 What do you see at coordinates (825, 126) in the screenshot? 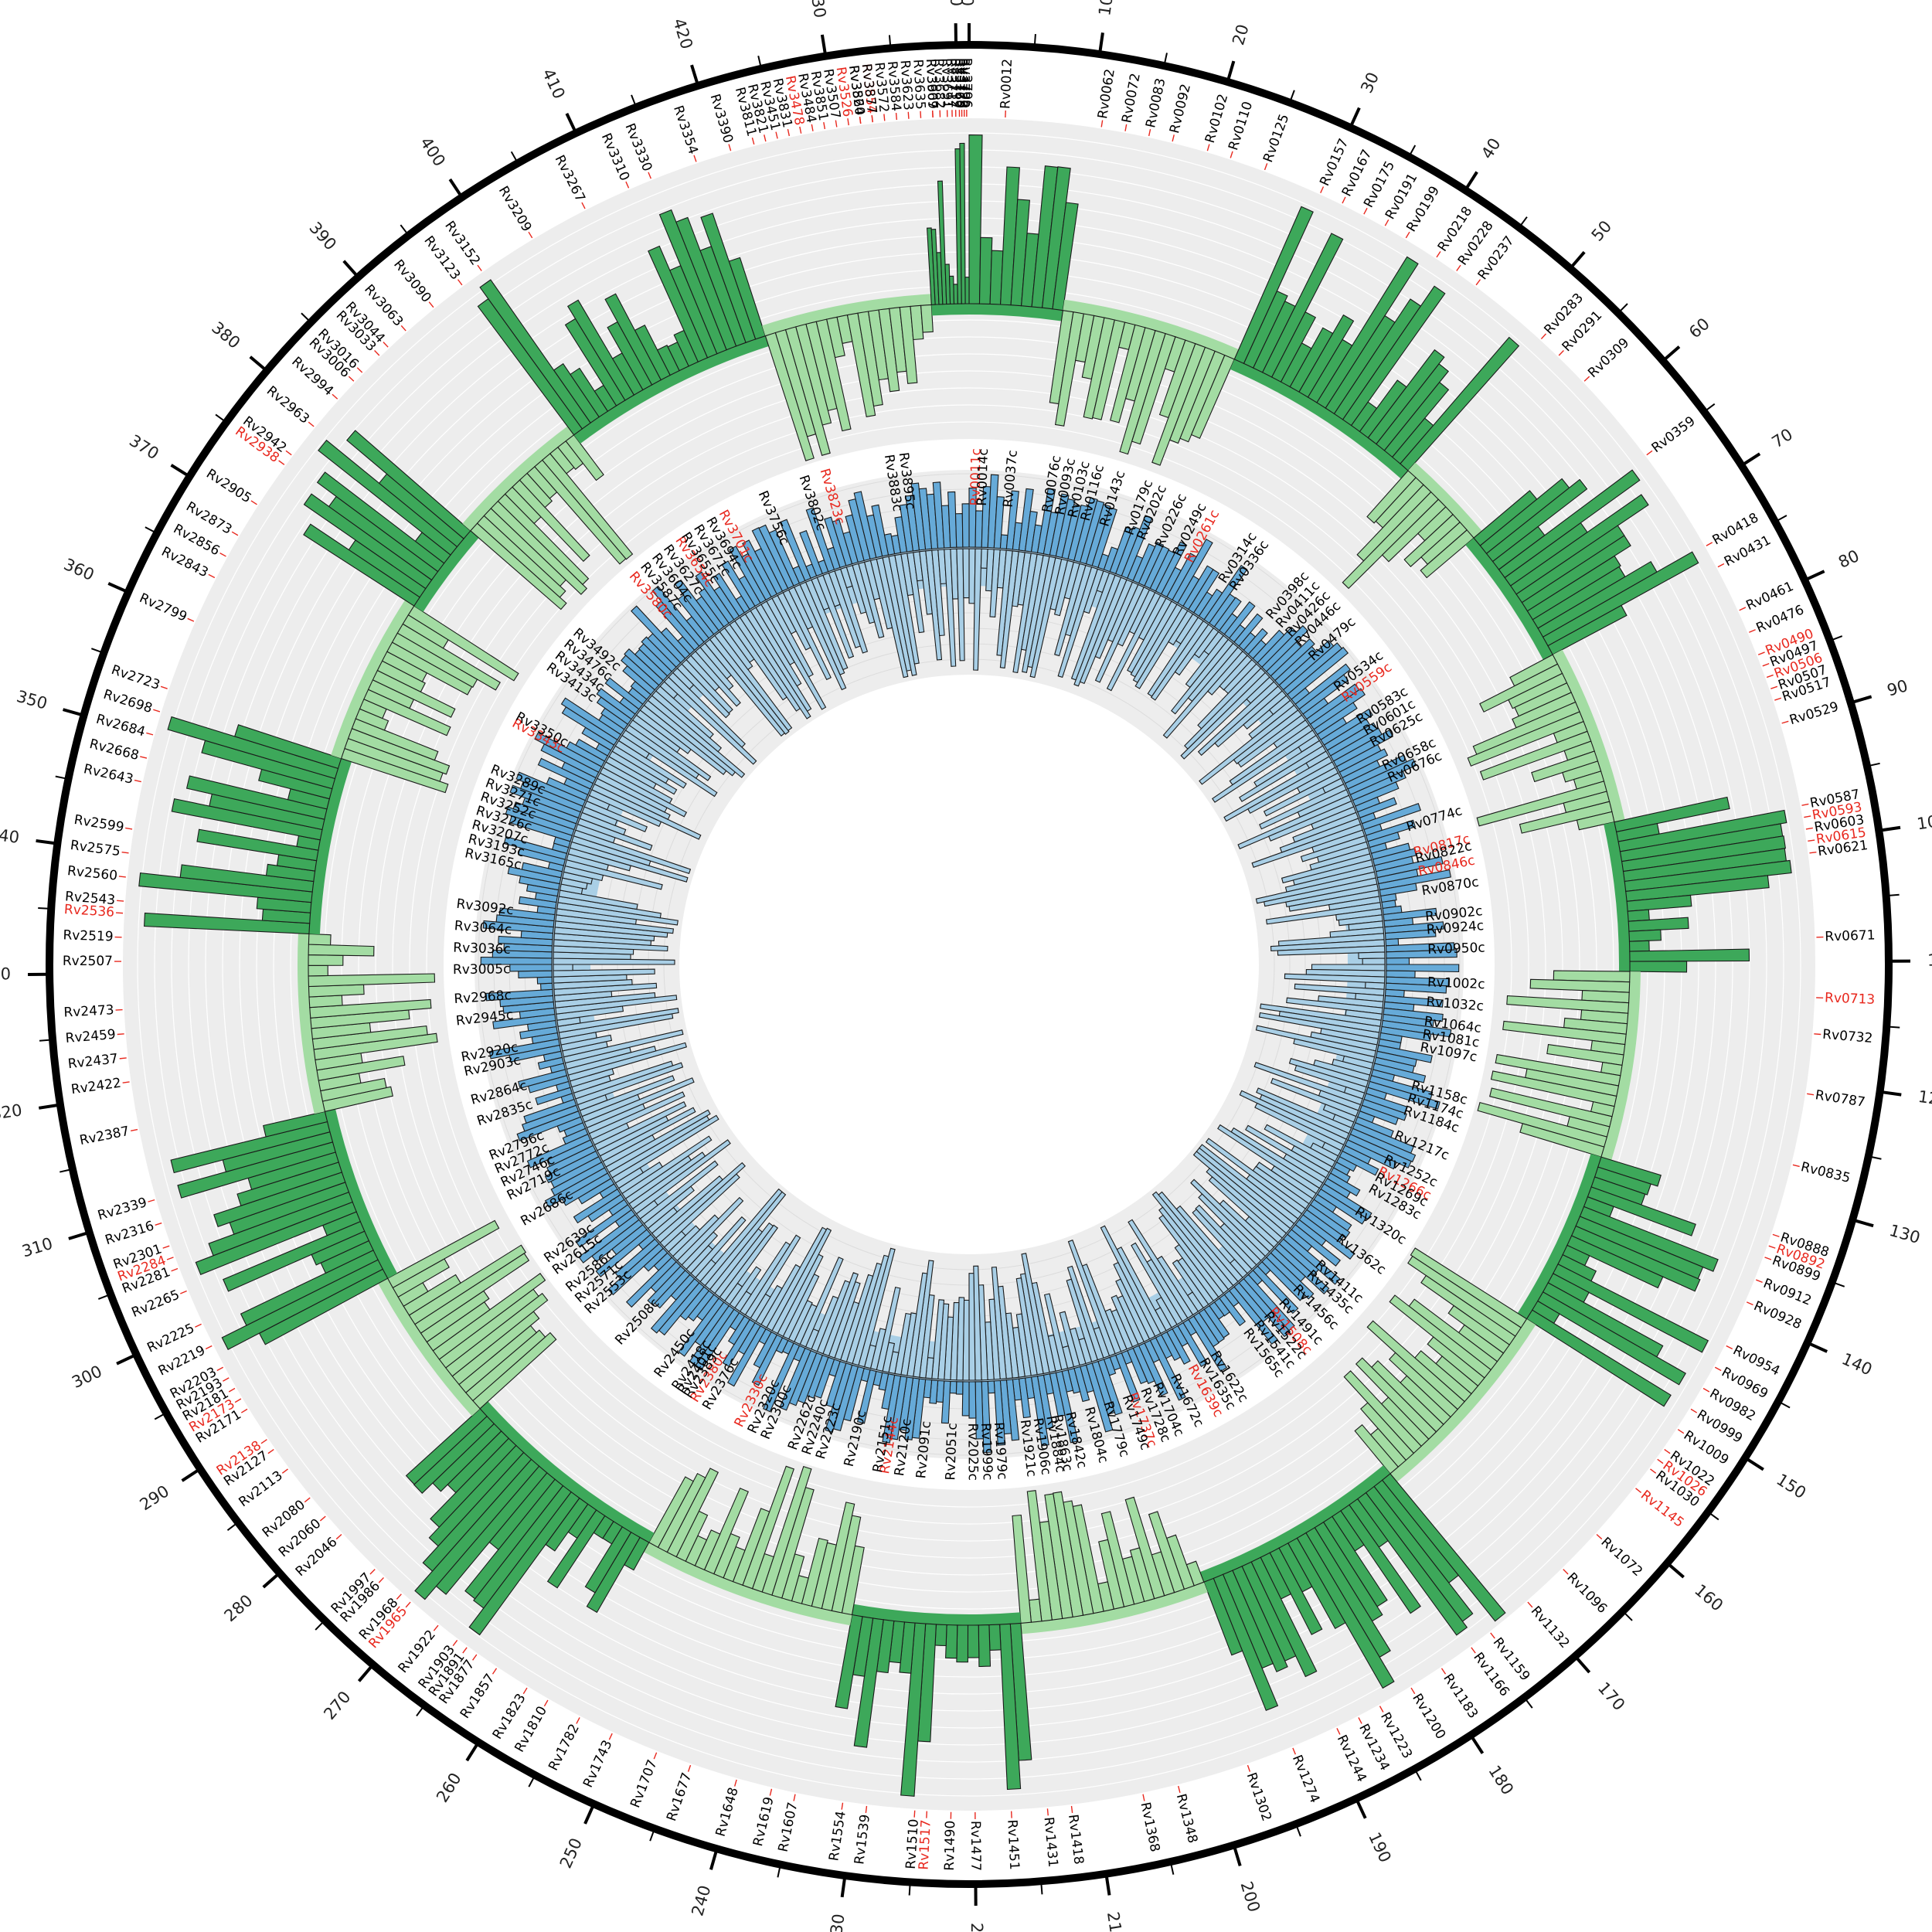
I see `top-gene-label-tick` at bounding box center [825, 126].